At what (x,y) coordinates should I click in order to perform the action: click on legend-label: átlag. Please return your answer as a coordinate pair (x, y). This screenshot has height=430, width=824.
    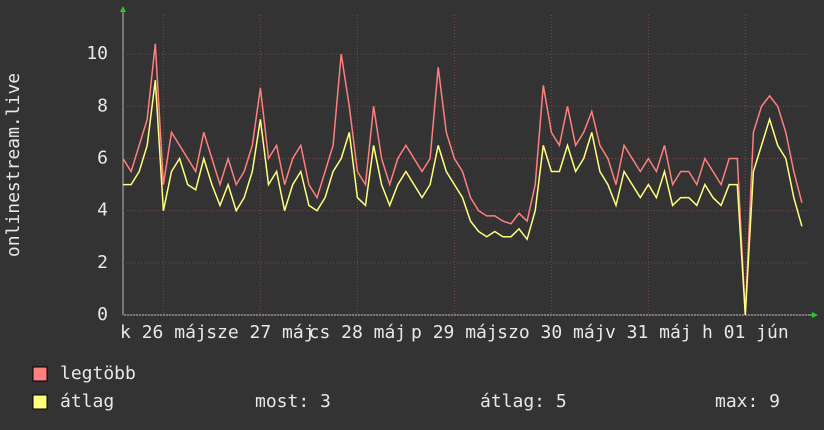
    Looking at the image, I should click on (87, 401).